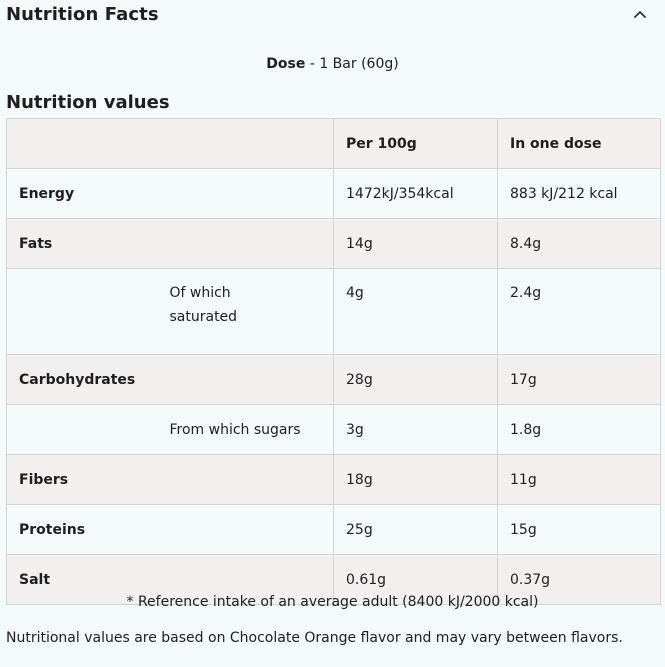  I want to click on table-row: Proteins 25g 15g, so click(333, 529).